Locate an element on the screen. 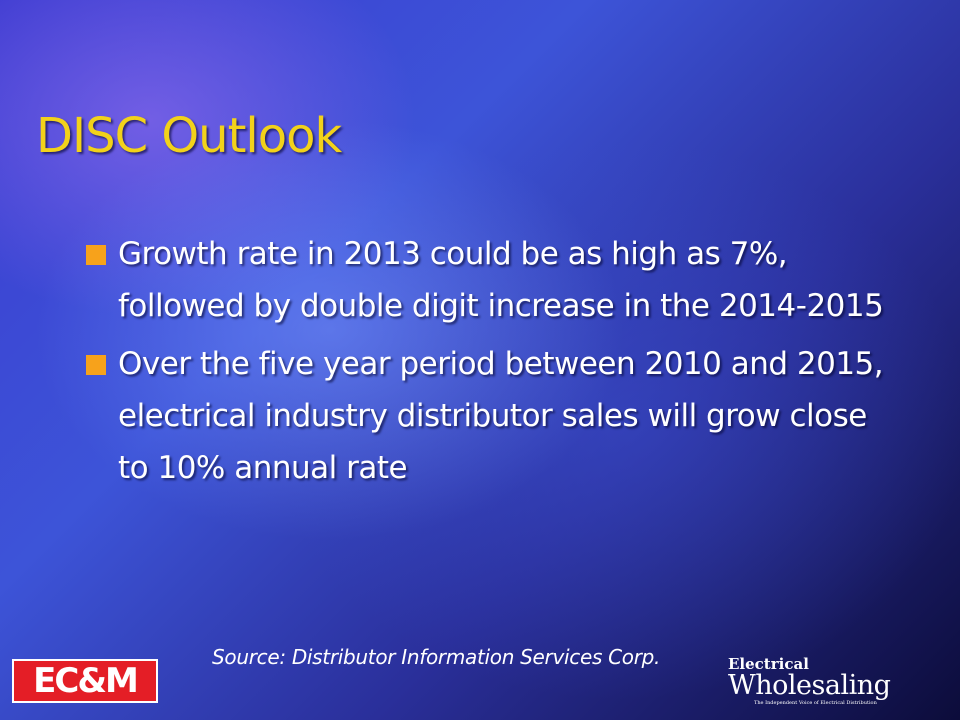 The height and width of the screenshot is (720, 960). ecm-logo: EC&M is located at coordinates (85, 681).